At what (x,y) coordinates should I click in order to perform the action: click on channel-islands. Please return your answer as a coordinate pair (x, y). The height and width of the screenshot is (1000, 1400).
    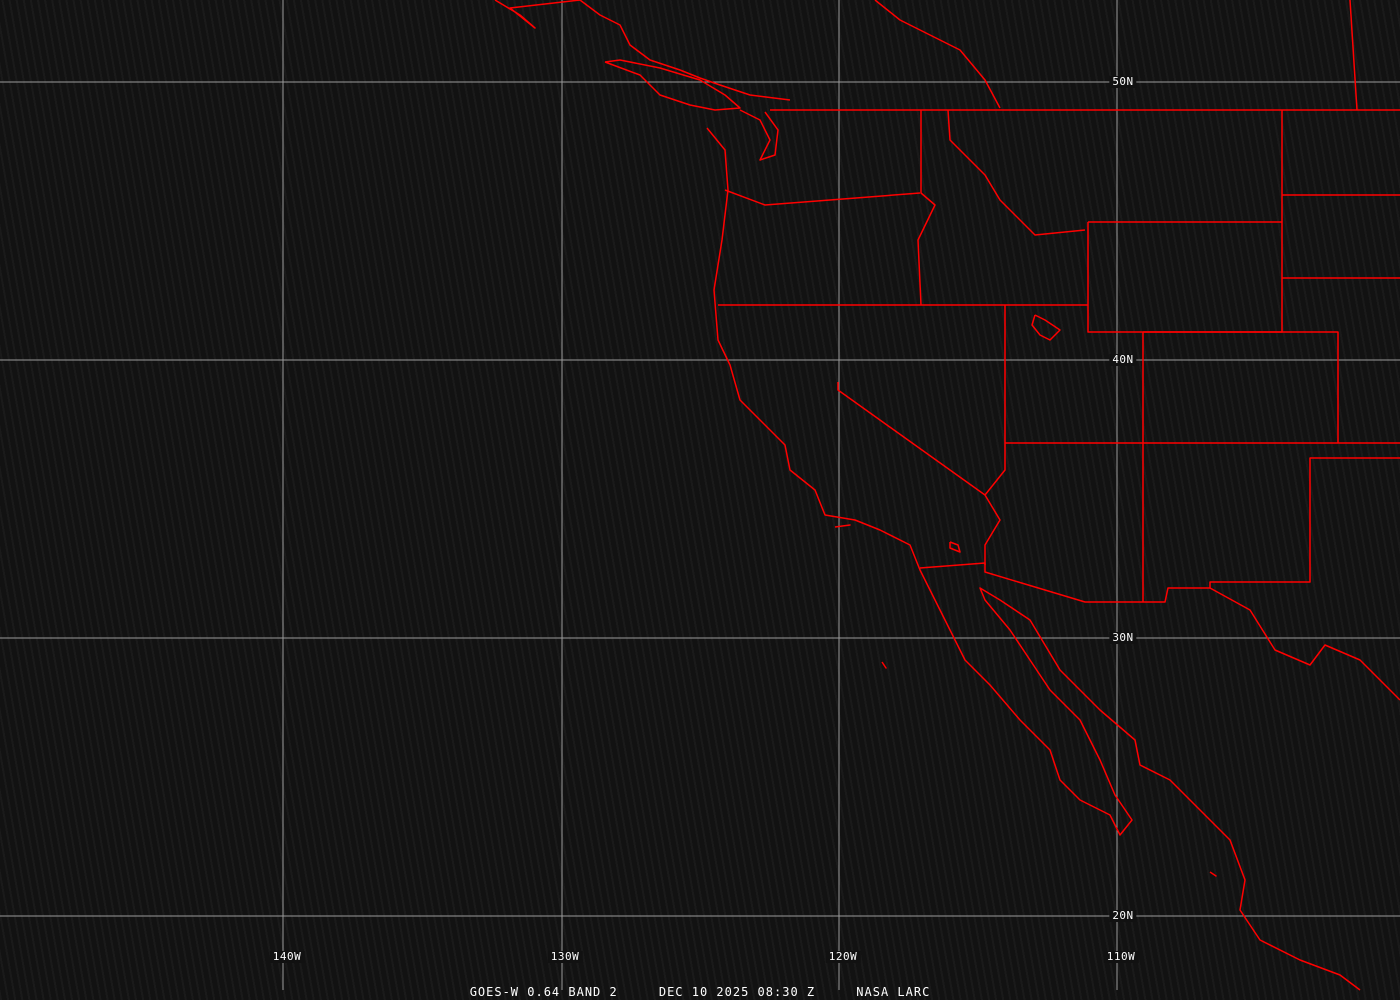
    Looking at the image, I should click on (842, 526).